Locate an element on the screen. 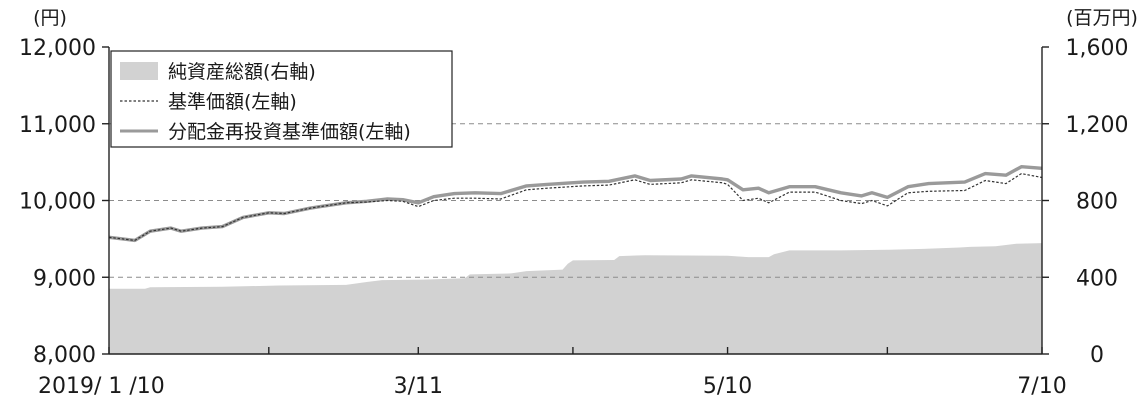 The height and width of the screenshot is (399, 1147). right-axis-tick-label: 400 is located at coordinates (1097, 278).